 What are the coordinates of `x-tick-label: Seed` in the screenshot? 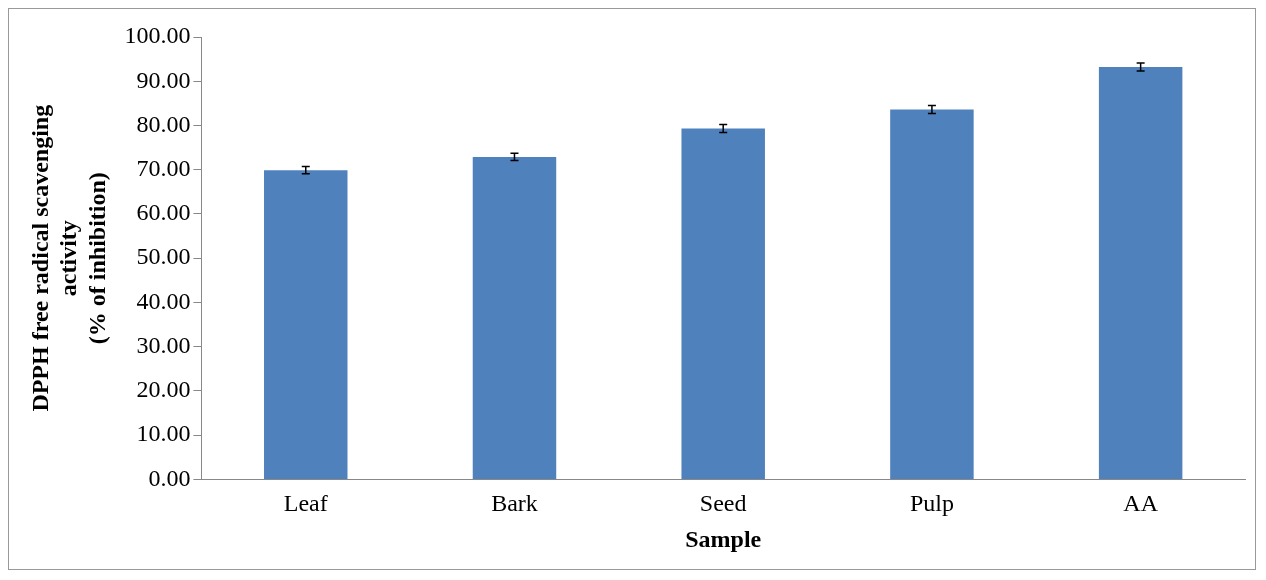 It's located at (723, 503).